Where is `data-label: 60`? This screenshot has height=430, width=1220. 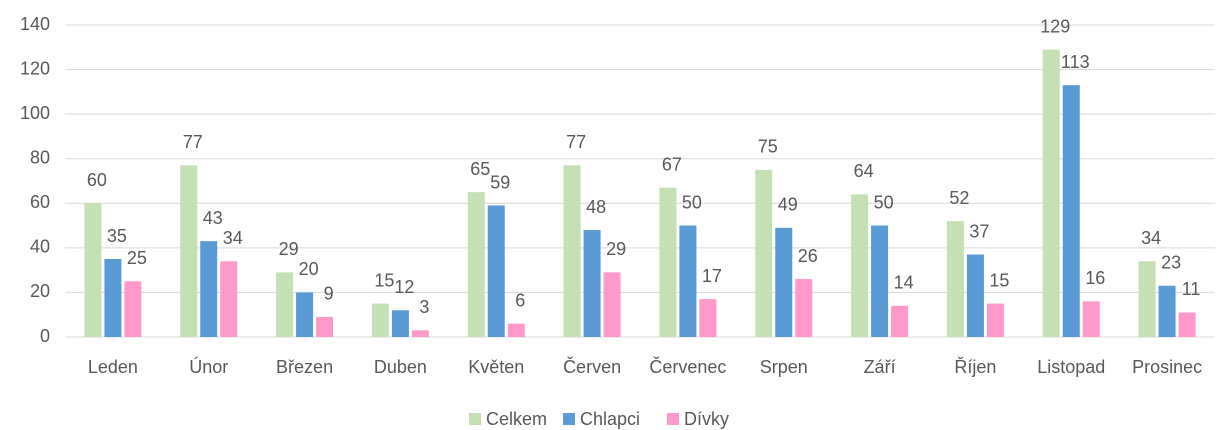 data-label: 60 is located at coordinates (97, 180).